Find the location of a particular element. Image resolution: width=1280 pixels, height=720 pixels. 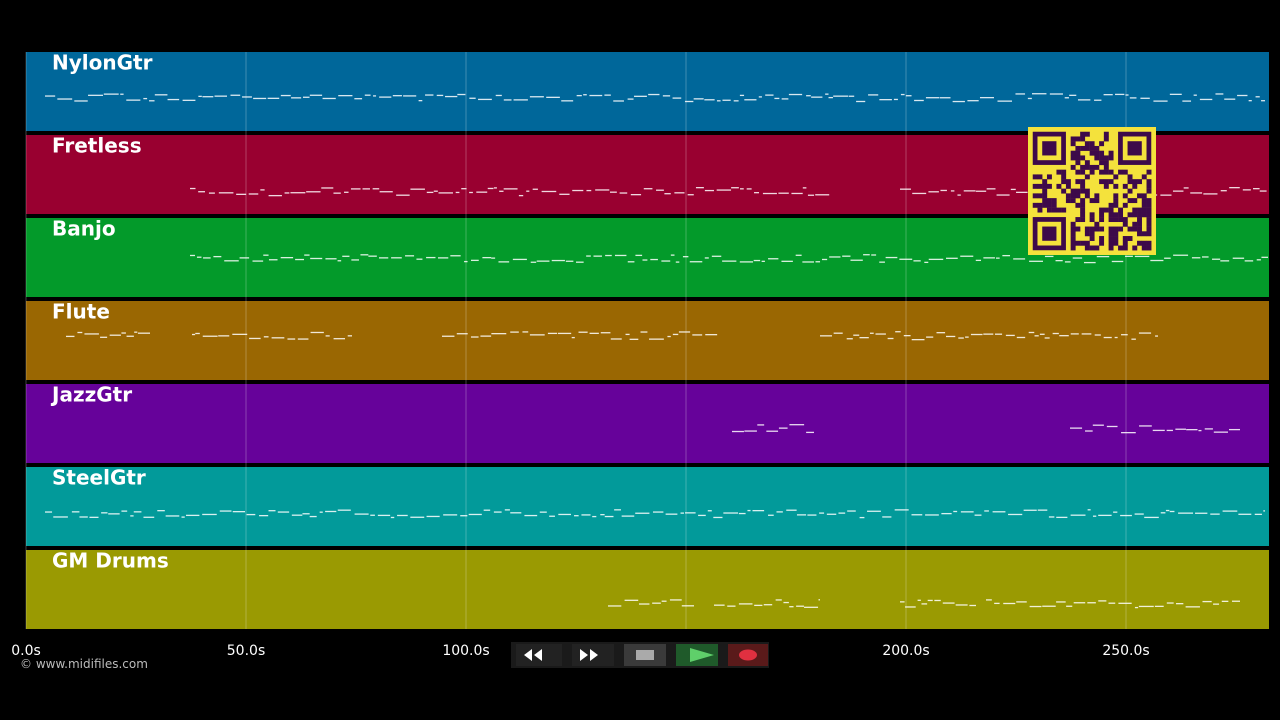

forward-button is located at coordinates (593, 655).